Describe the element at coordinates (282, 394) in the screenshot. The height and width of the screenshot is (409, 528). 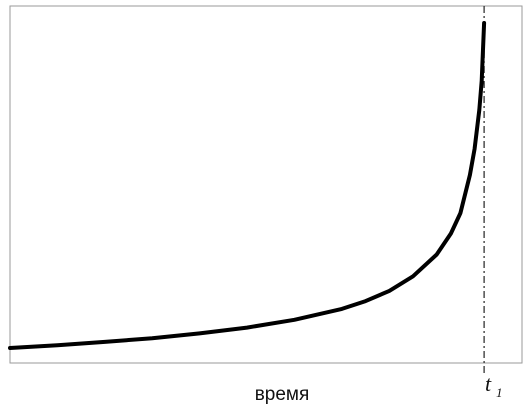
I see `x-axis-label: время` at that location.